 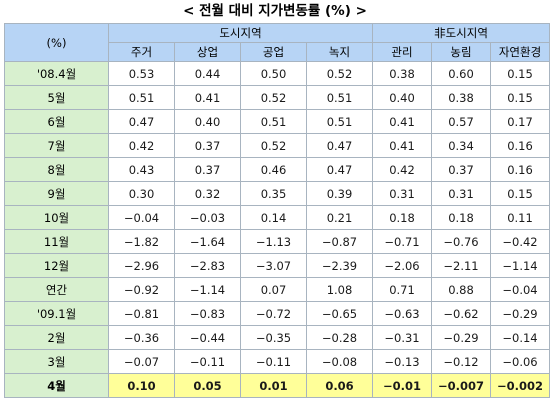 What do you see at coordinates (402, 289) in the screenshot?
I see `table-cell: 0.71` at bounding box center [402, 289].